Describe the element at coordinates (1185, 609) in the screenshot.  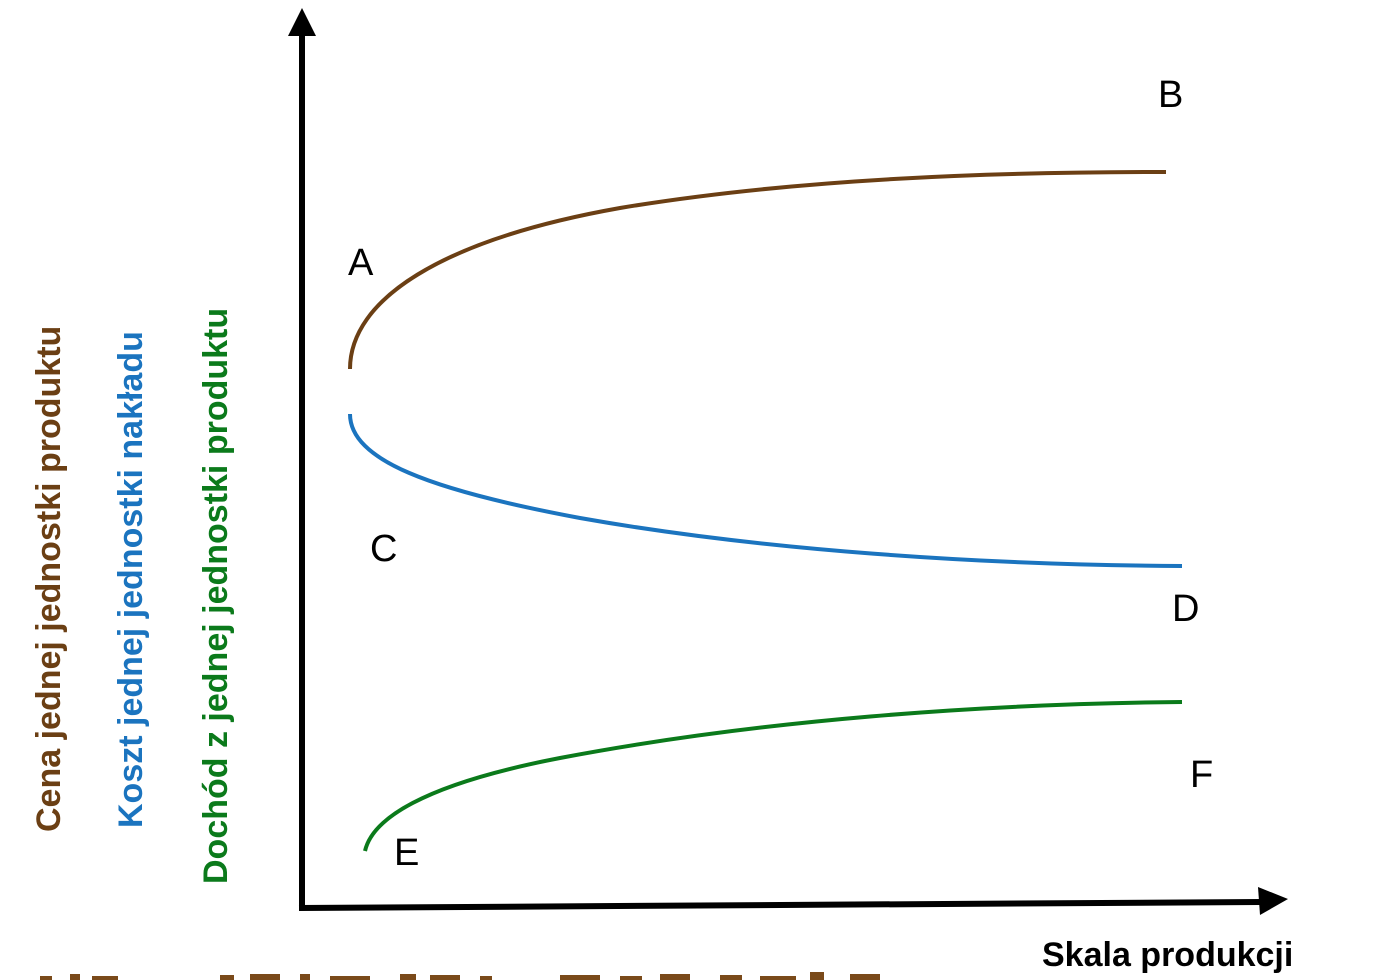
I see `point-label-d: D` at that location.